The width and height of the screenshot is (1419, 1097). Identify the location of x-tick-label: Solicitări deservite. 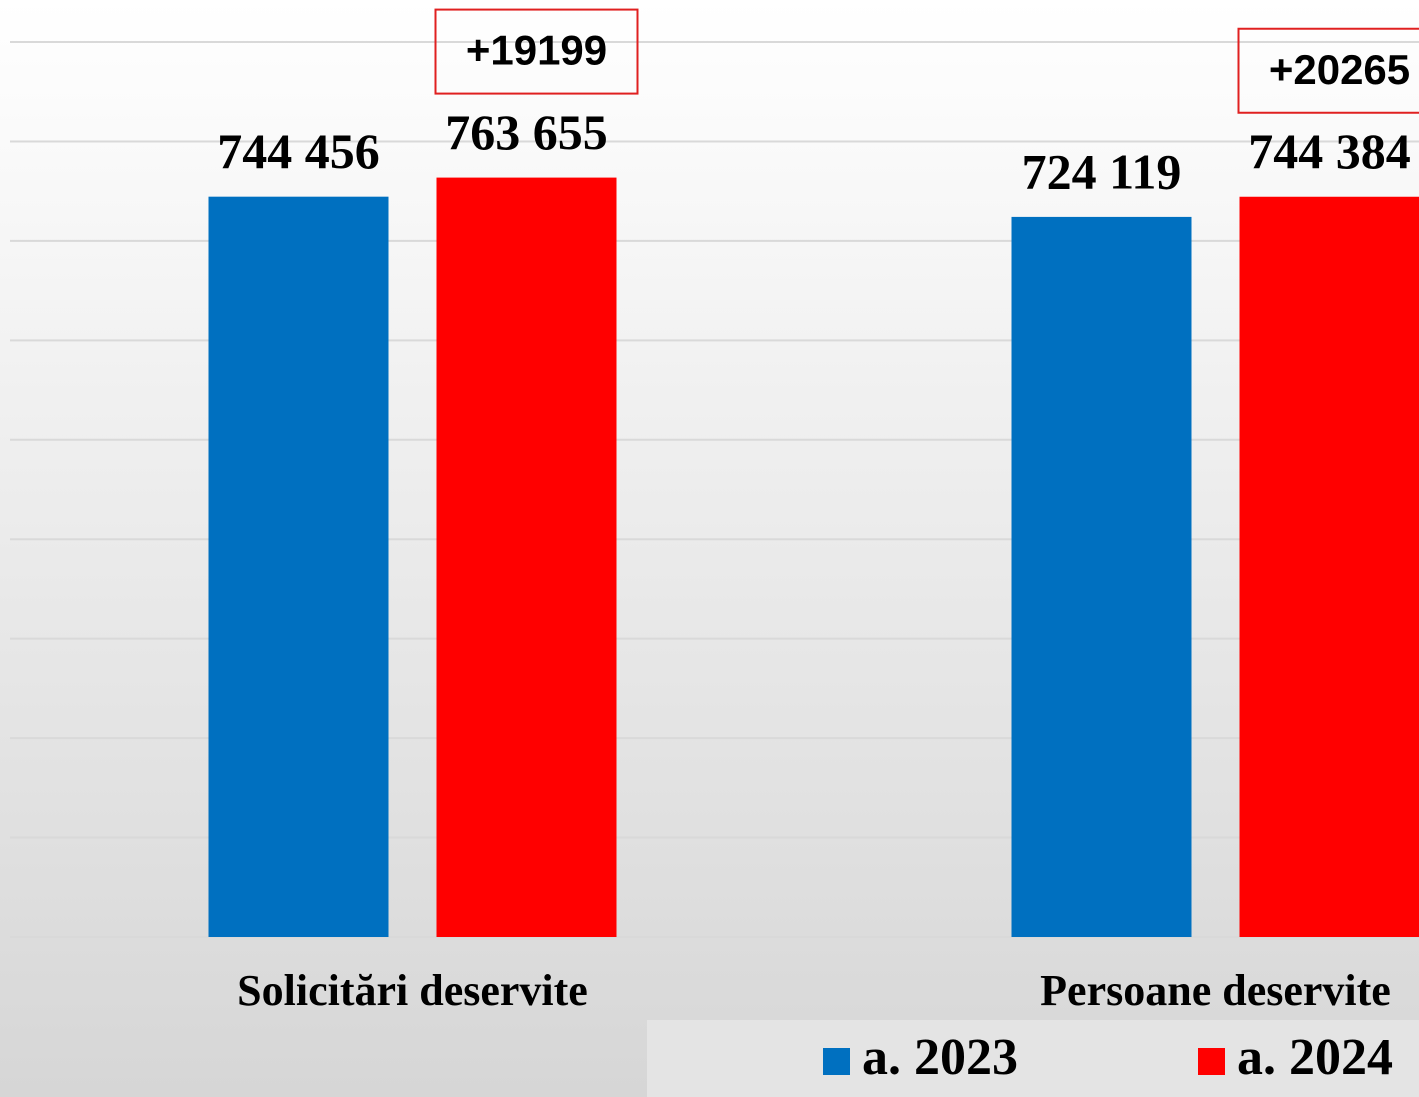
(412, 990).